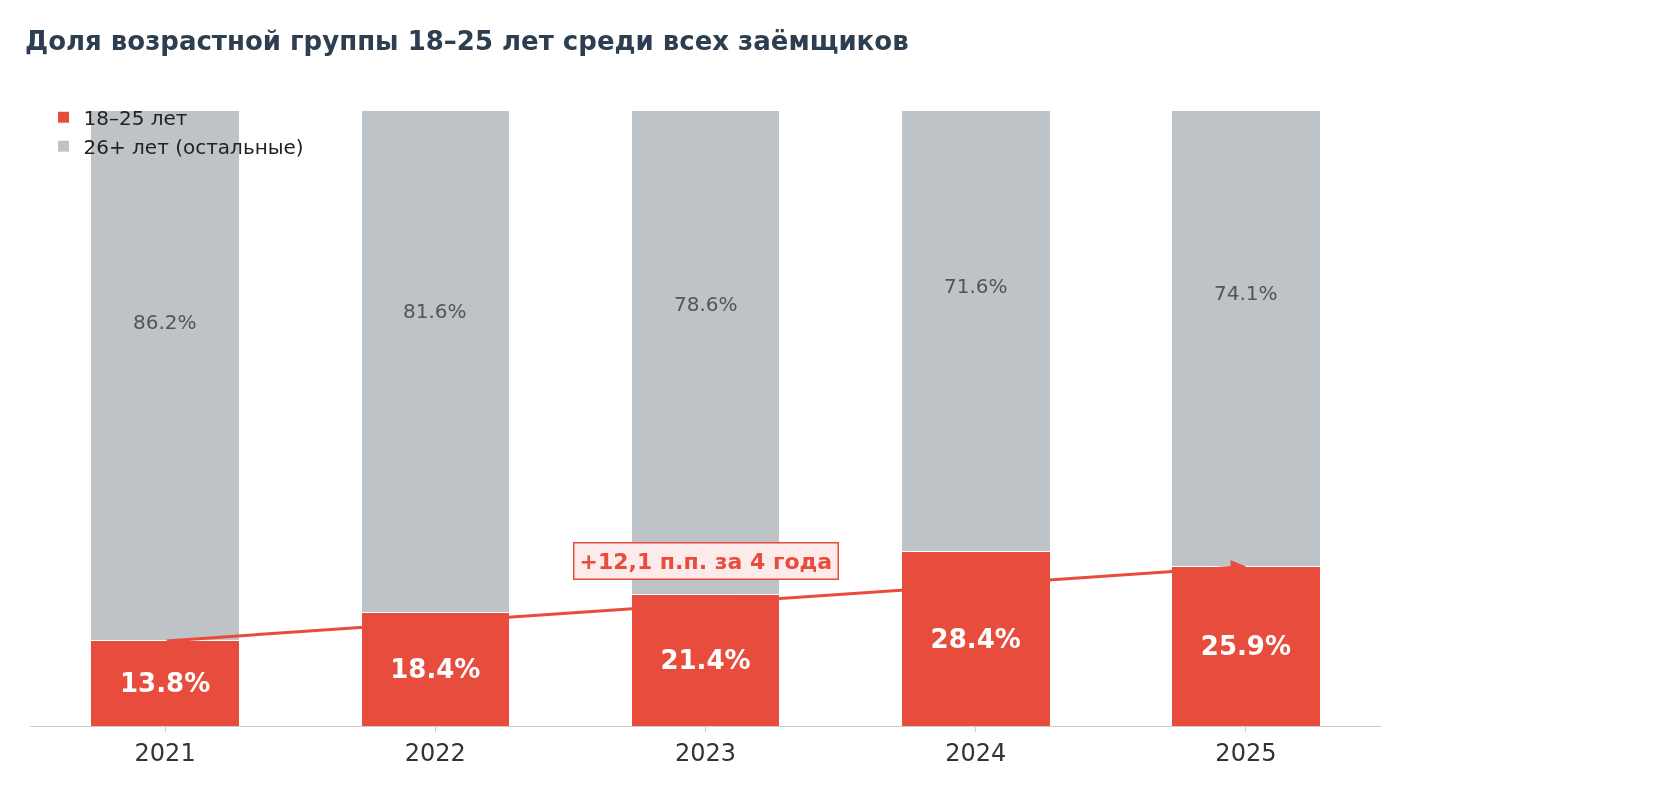  I want to click on x-tick-label: 2022, so click(435, 752).